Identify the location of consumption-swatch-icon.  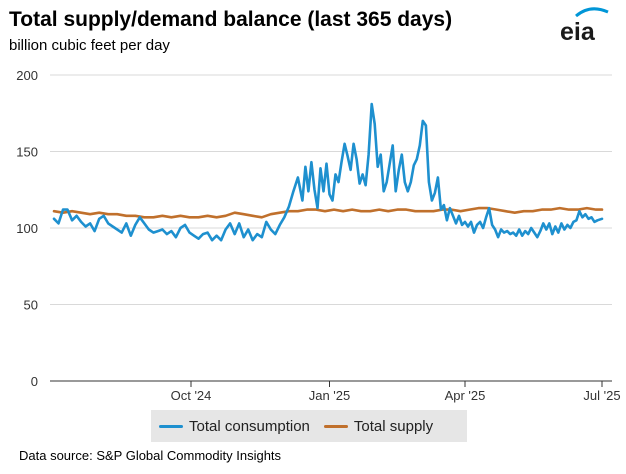
(171, 426).